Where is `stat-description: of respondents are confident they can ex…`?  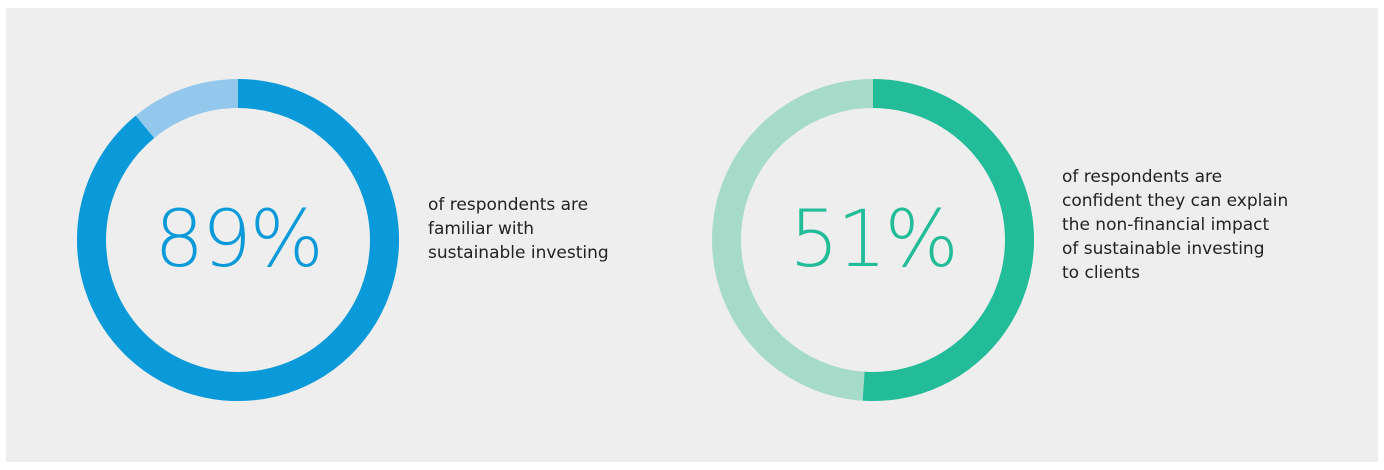 stat-description: of respondents are confident they can ex… is located at coordinates (1175, 225).